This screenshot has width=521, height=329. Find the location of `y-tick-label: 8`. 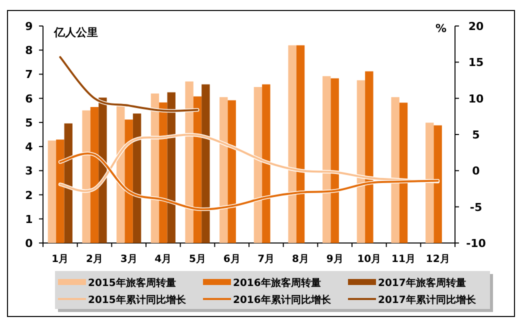

y-tick-label: 8 is located at coordinates (29, 51).